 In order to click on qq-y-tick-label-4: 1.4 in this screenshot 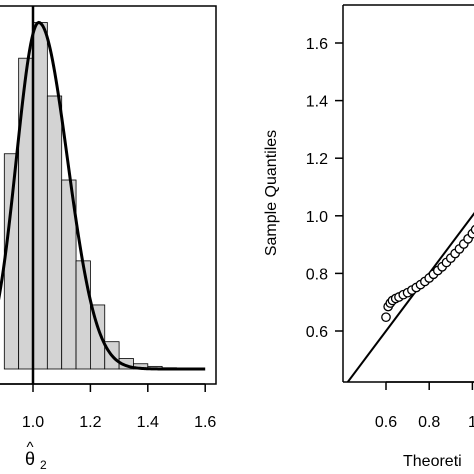, I will do `click(317, 102)`.